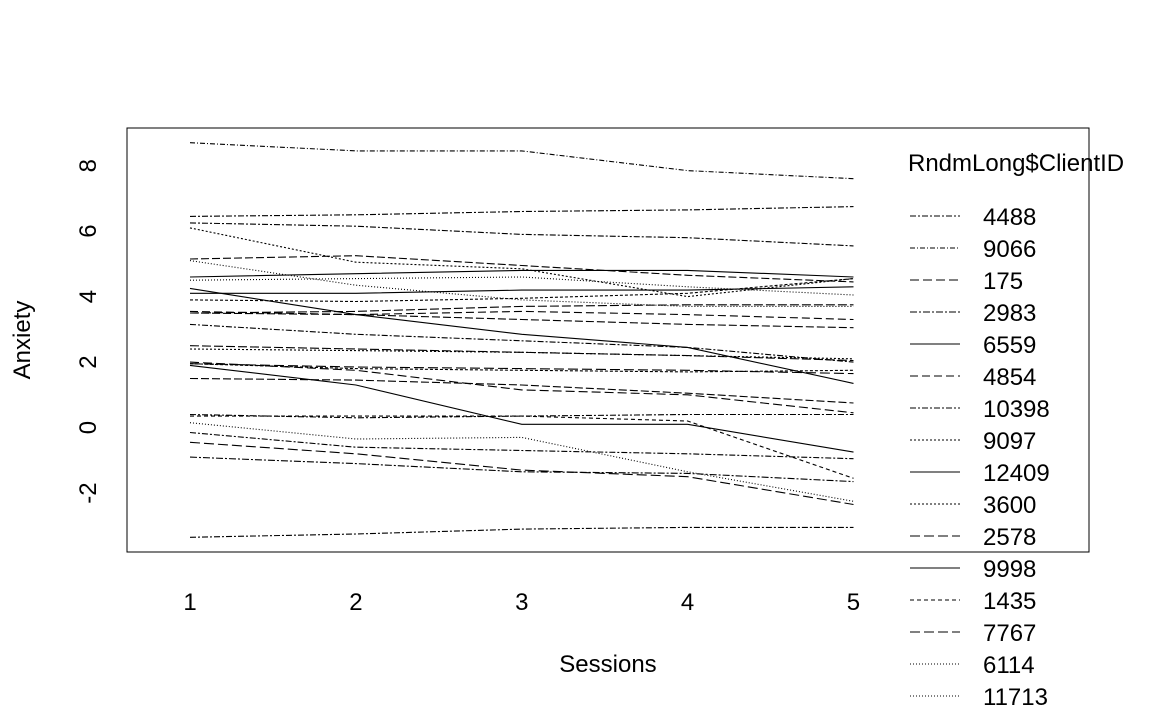 Image resolution: width=1155 pixels, height=713 pixels. What do you see at coordinates (189, 602) in the screenshot?
I see `x-tick-label: 1` at bounding box center [189, 602].